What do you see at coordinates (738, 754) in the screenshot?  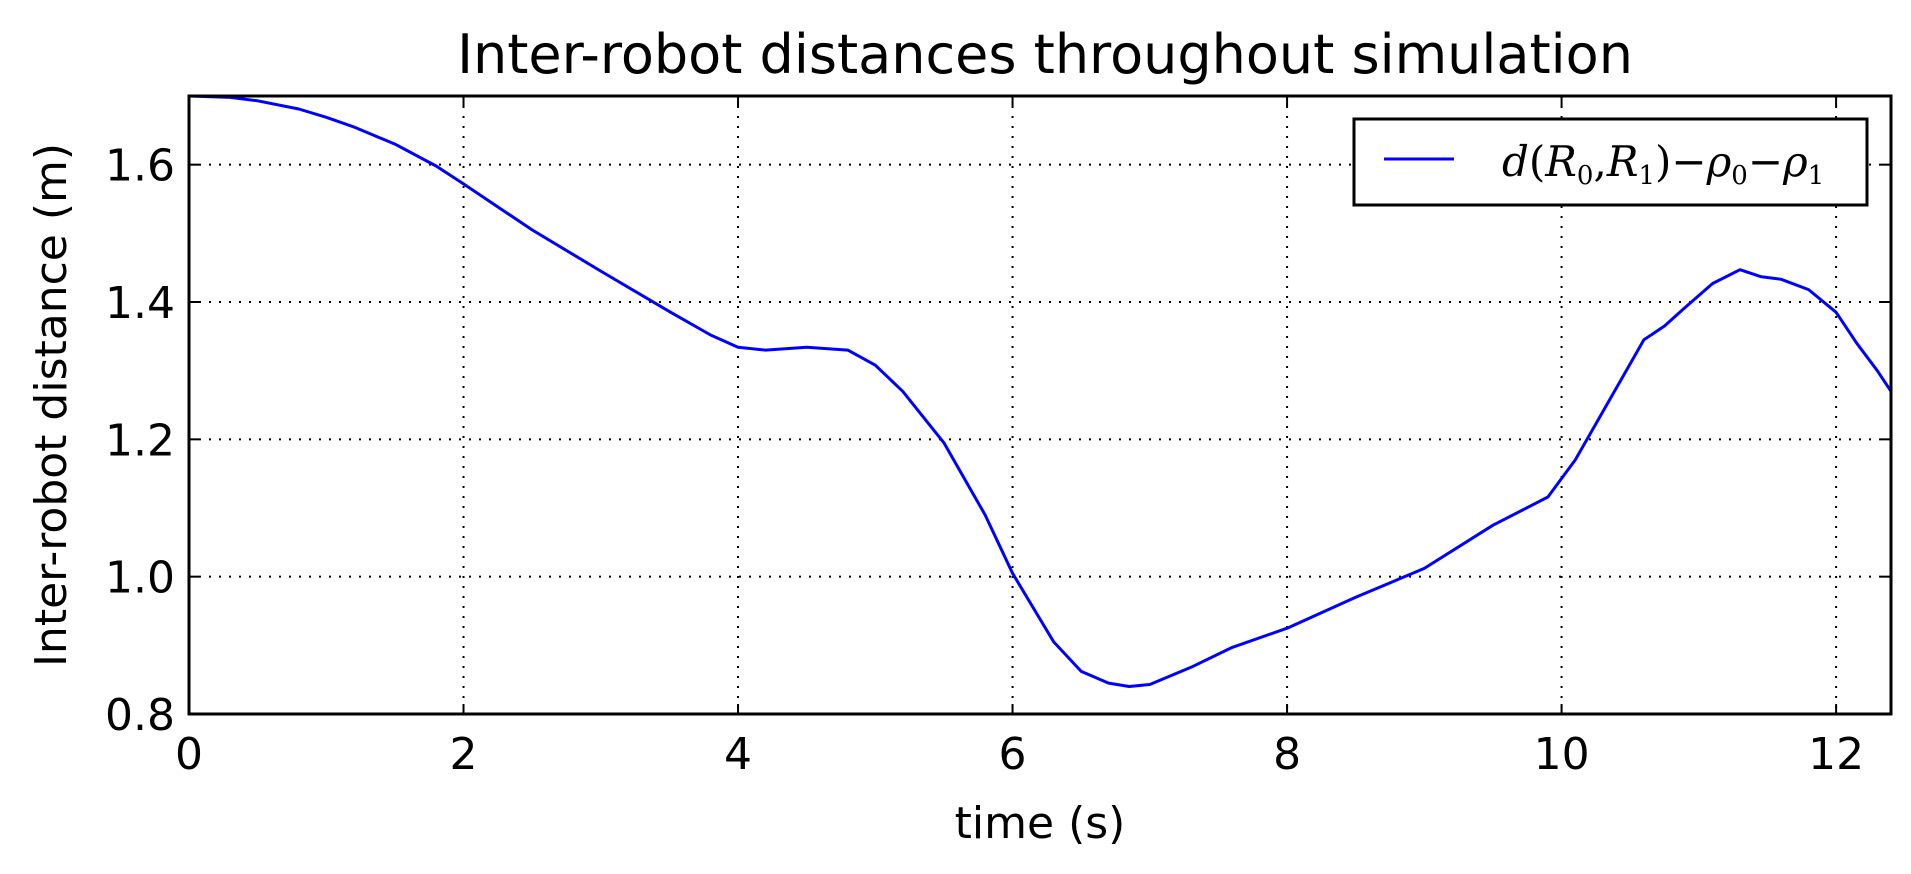 I see `x-tick-label: 4` at bounding box center [738, 754].